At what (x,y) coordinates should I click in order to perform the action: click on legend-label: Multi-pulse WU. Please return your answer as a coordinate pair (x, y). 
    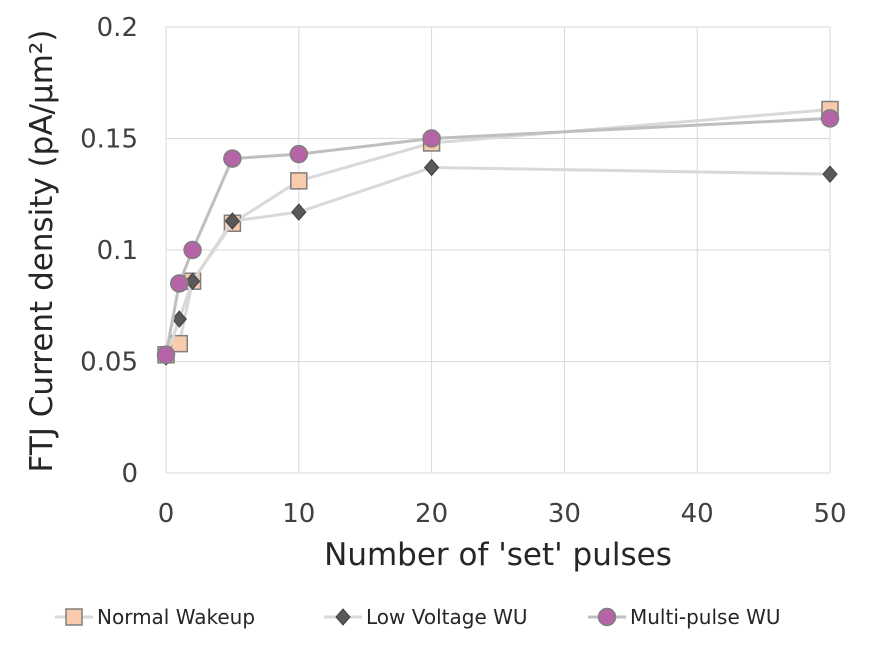
    Looking at the image, I should click on (705, 617).